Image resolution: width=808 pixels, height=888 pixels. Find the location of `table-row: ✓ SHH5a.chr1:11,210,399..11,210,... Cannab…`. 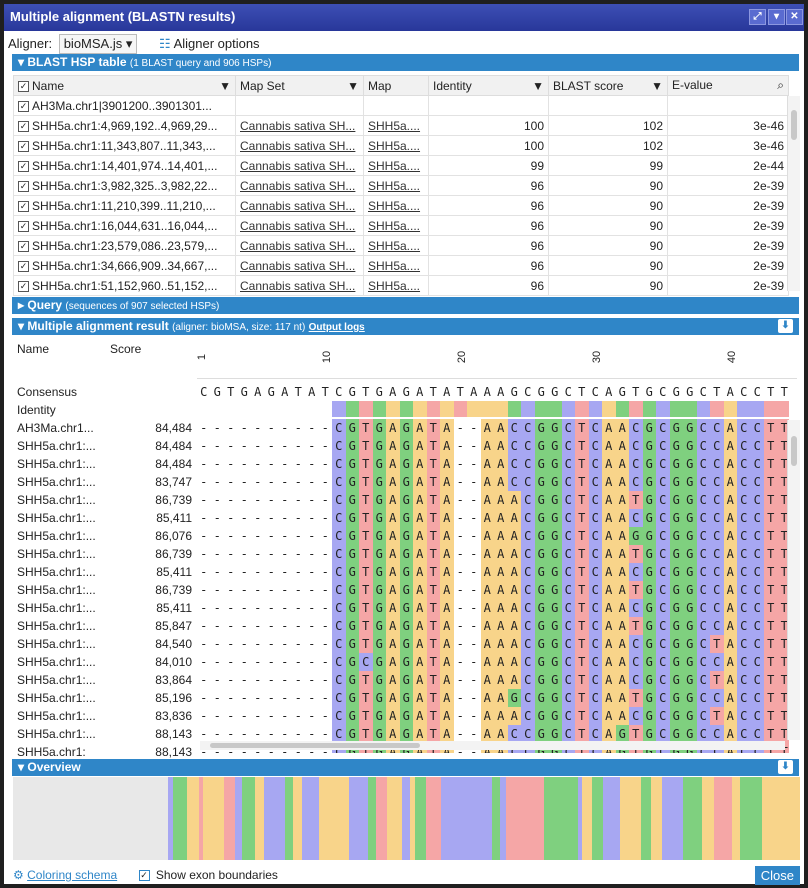

table-row: ✓ SHH5a.chr1:11,210,399..11,210,... Cannab… is located at coordinates (401, 205).